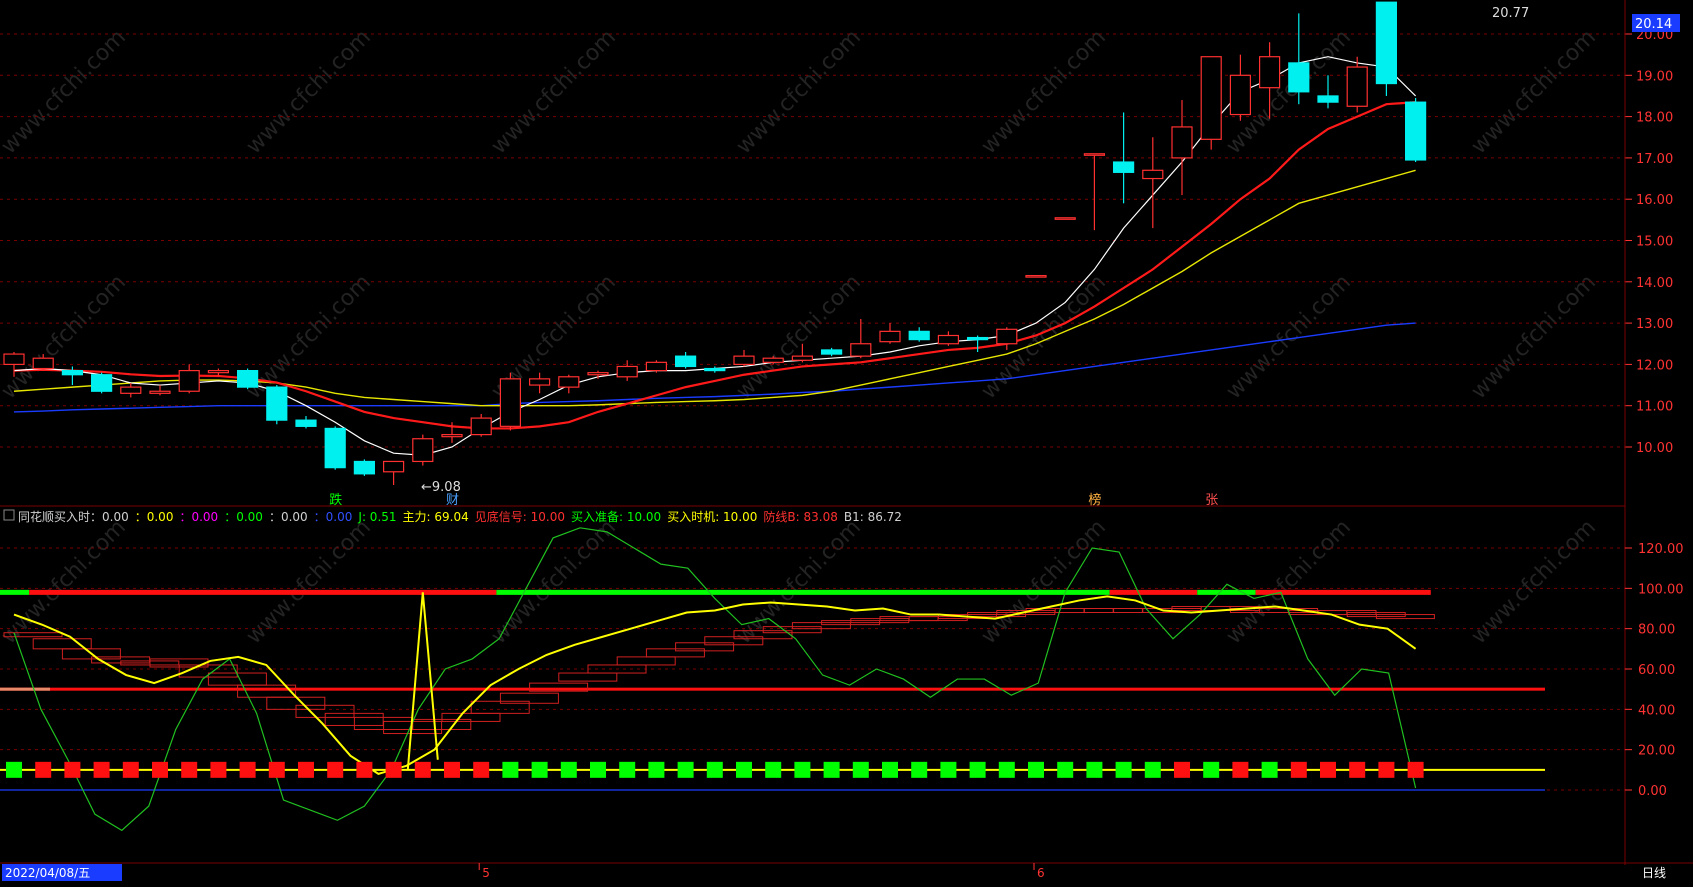 Image resolution: width=1693 pixels, height=887 pixels. Describe the element at coordinates (1654, 873) in the screenshot. I see `period-label: 日线` at that location.